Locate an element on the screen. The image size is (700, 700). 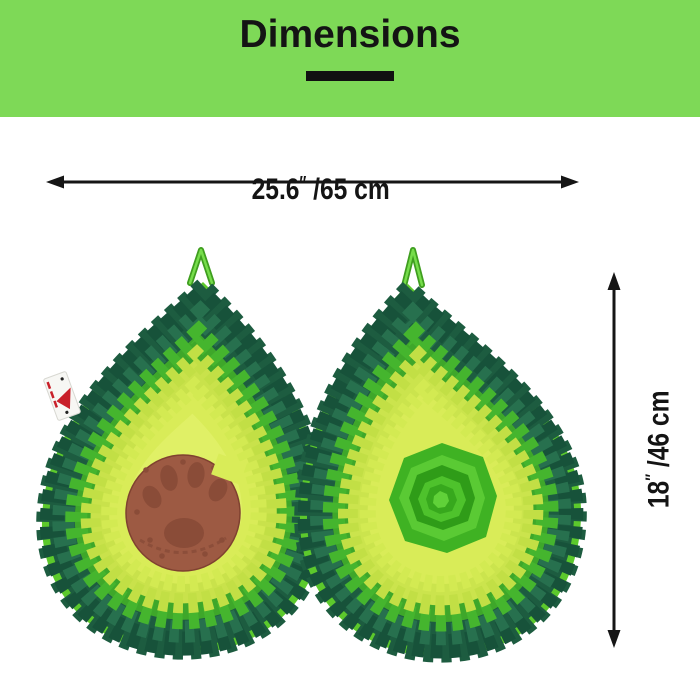
width-prime-mark: ″ is located at coordinates (302, 182).